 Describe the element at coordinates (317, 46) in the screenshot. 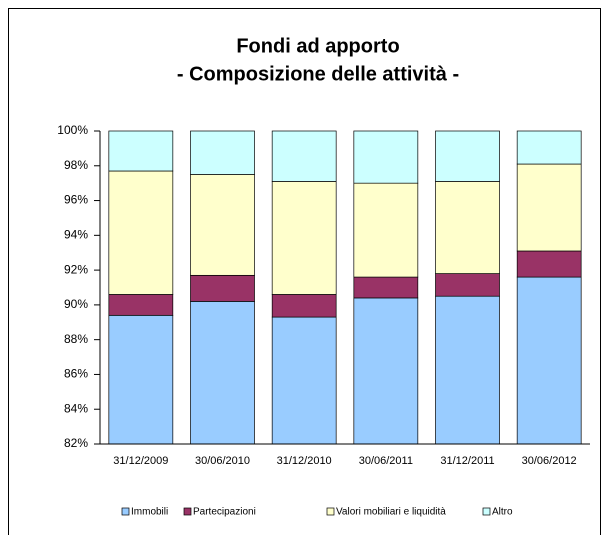

I see `chart-title: Fondi ad apporto` at that location.